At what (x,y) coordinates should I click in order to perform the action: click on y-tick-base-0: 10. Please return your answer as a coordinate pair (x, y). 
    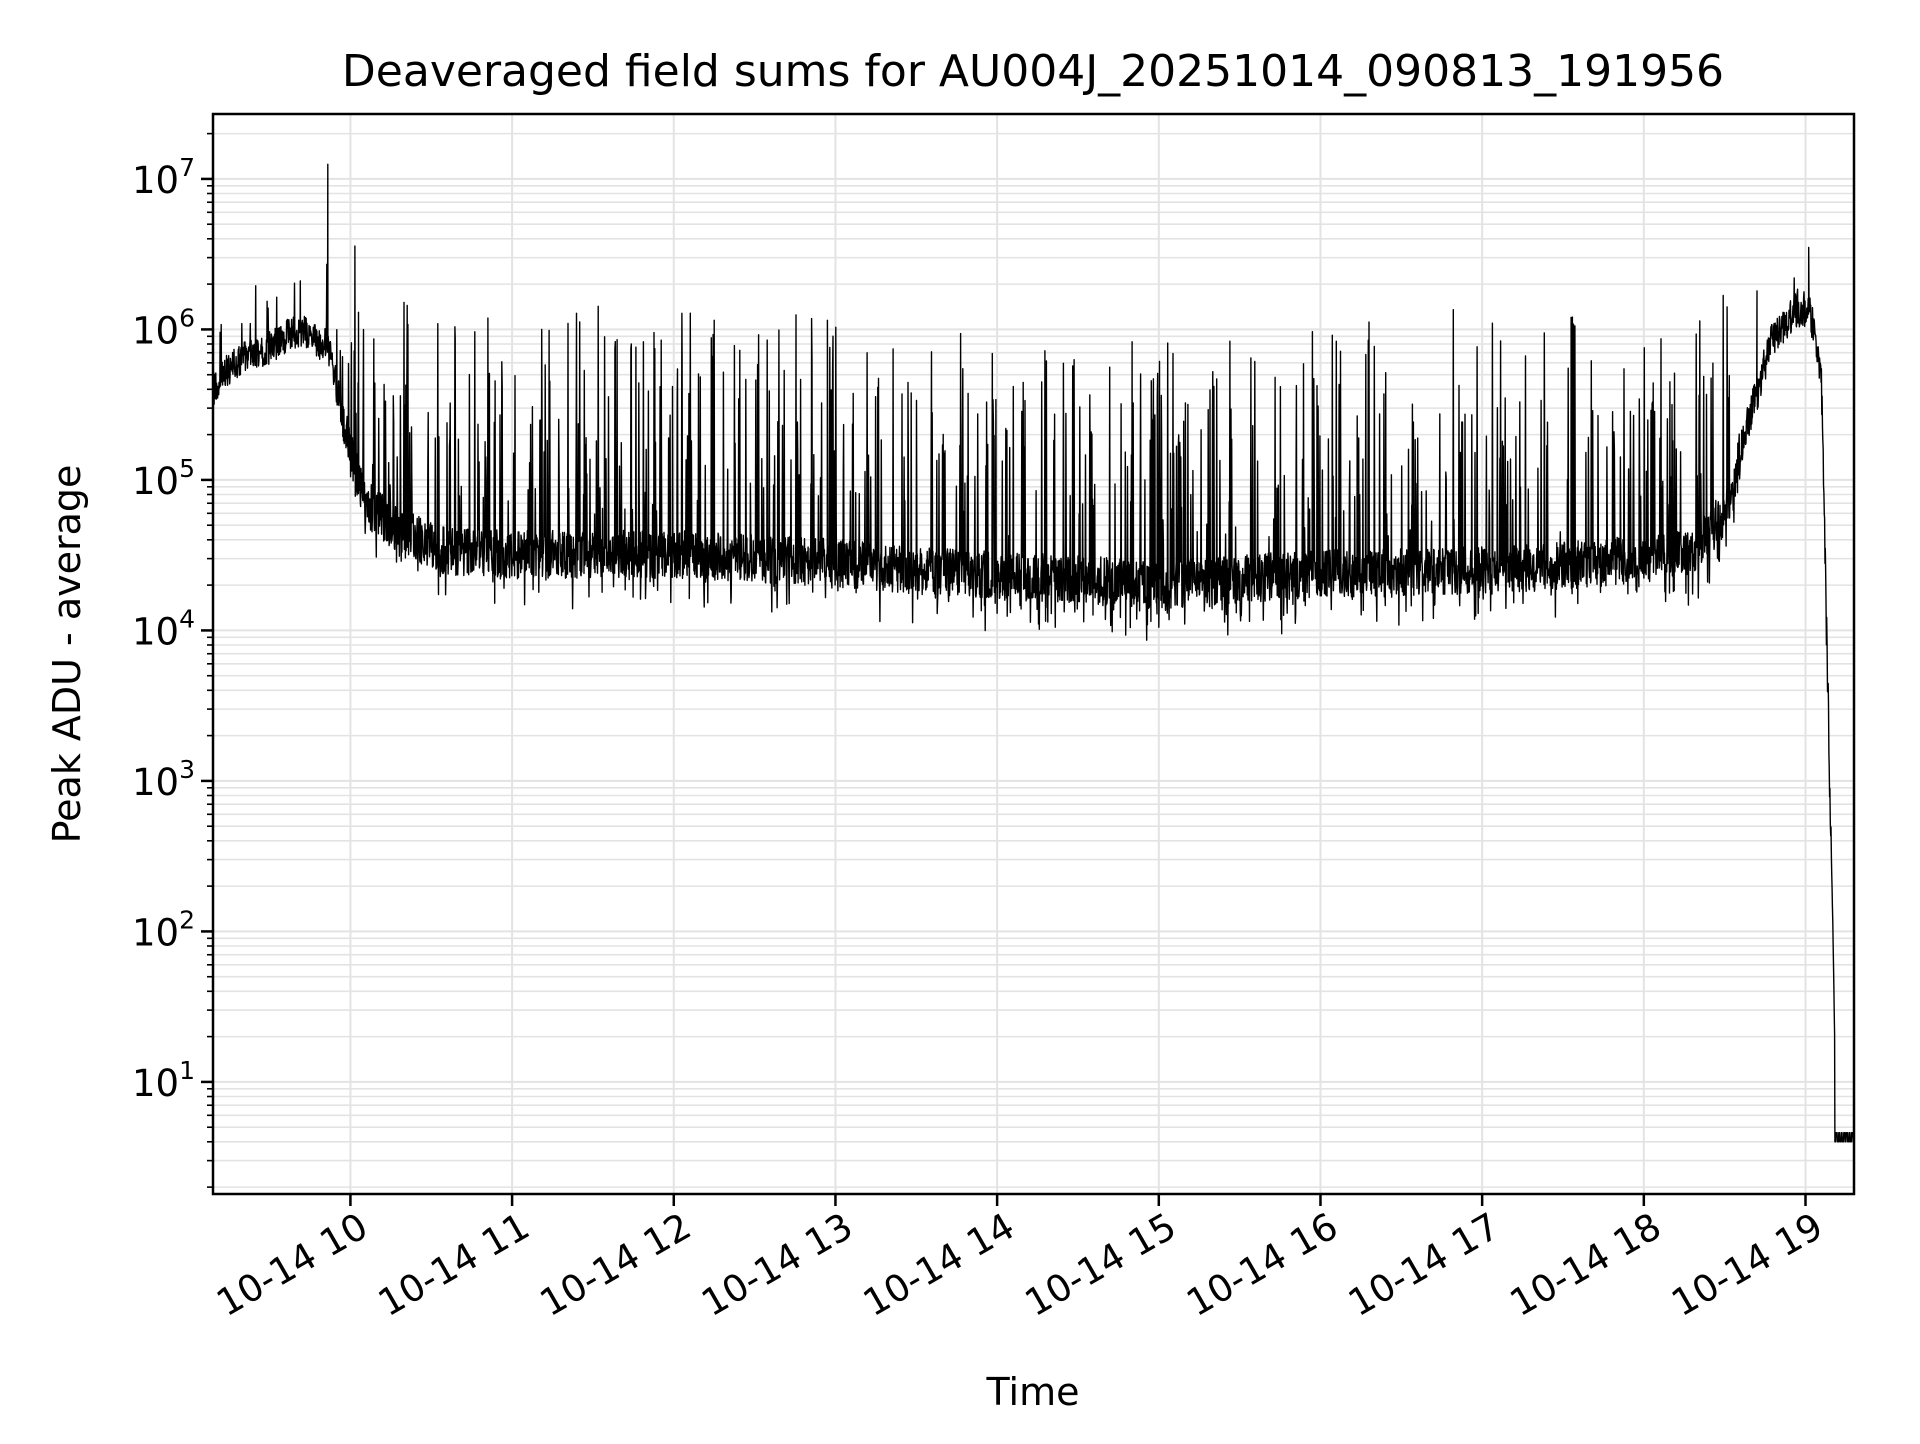
    Looking at the image, I should click on (155, 1083).